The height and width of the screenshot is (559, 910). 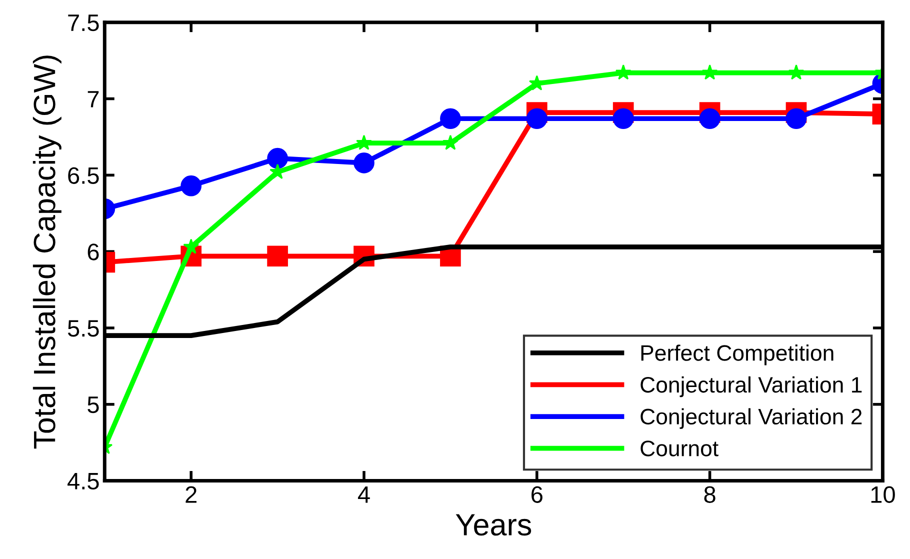 What do you see at coordinates (364, 494) in the screenshot?
I see `x-tick-label: 4` at bounding box center [364, 494].